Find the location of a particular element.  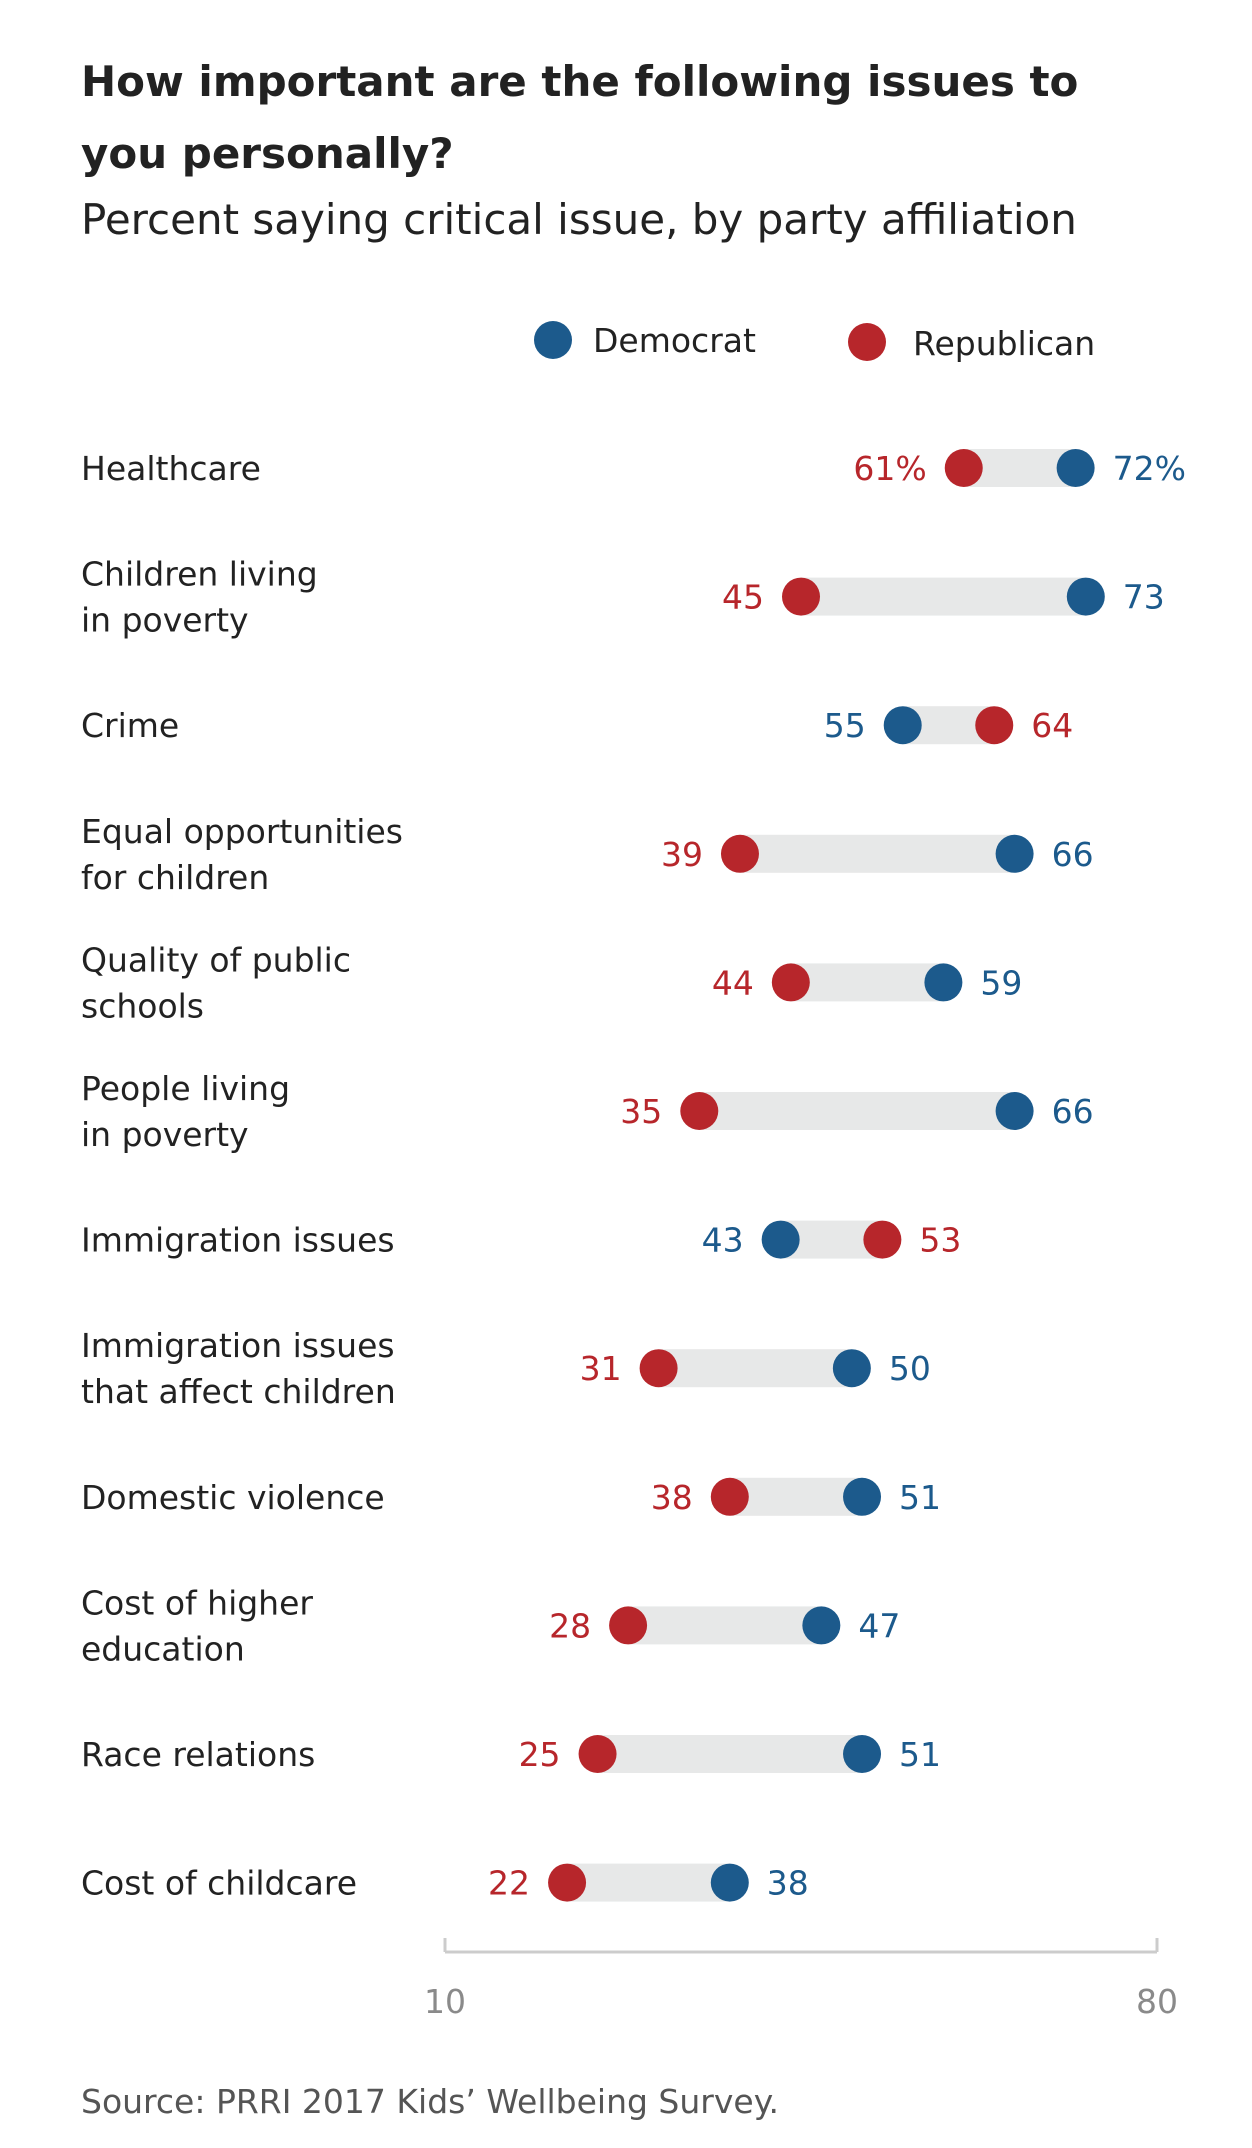

x-axis-tick-label: 10 is located at coordinates (445, 2001).